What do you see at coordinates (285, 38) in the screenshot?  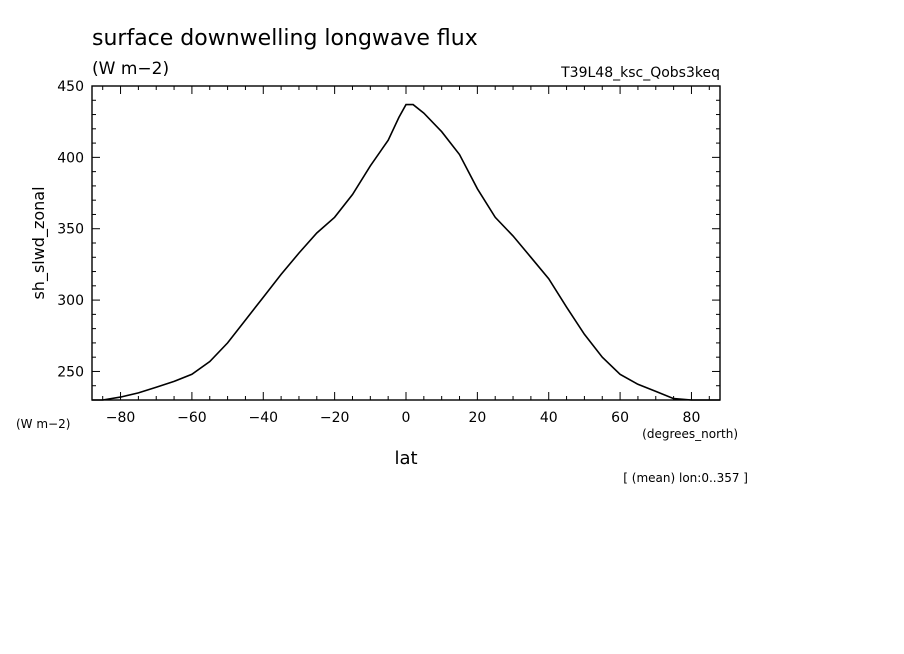 I see `chart-title: surface downwelling longwave flux` at bounding box center [285, 38].